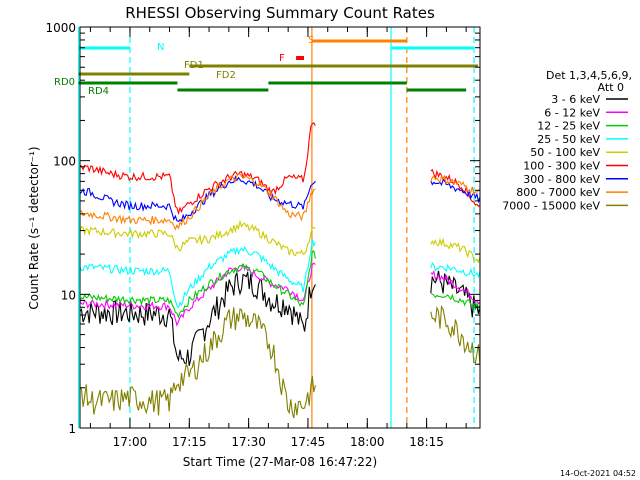 This screenshot has width=640, height=480. Describe the element at coordinates (561, 166) in the screenshot. I see `legend-label: 100 - 300 keV` at that location.